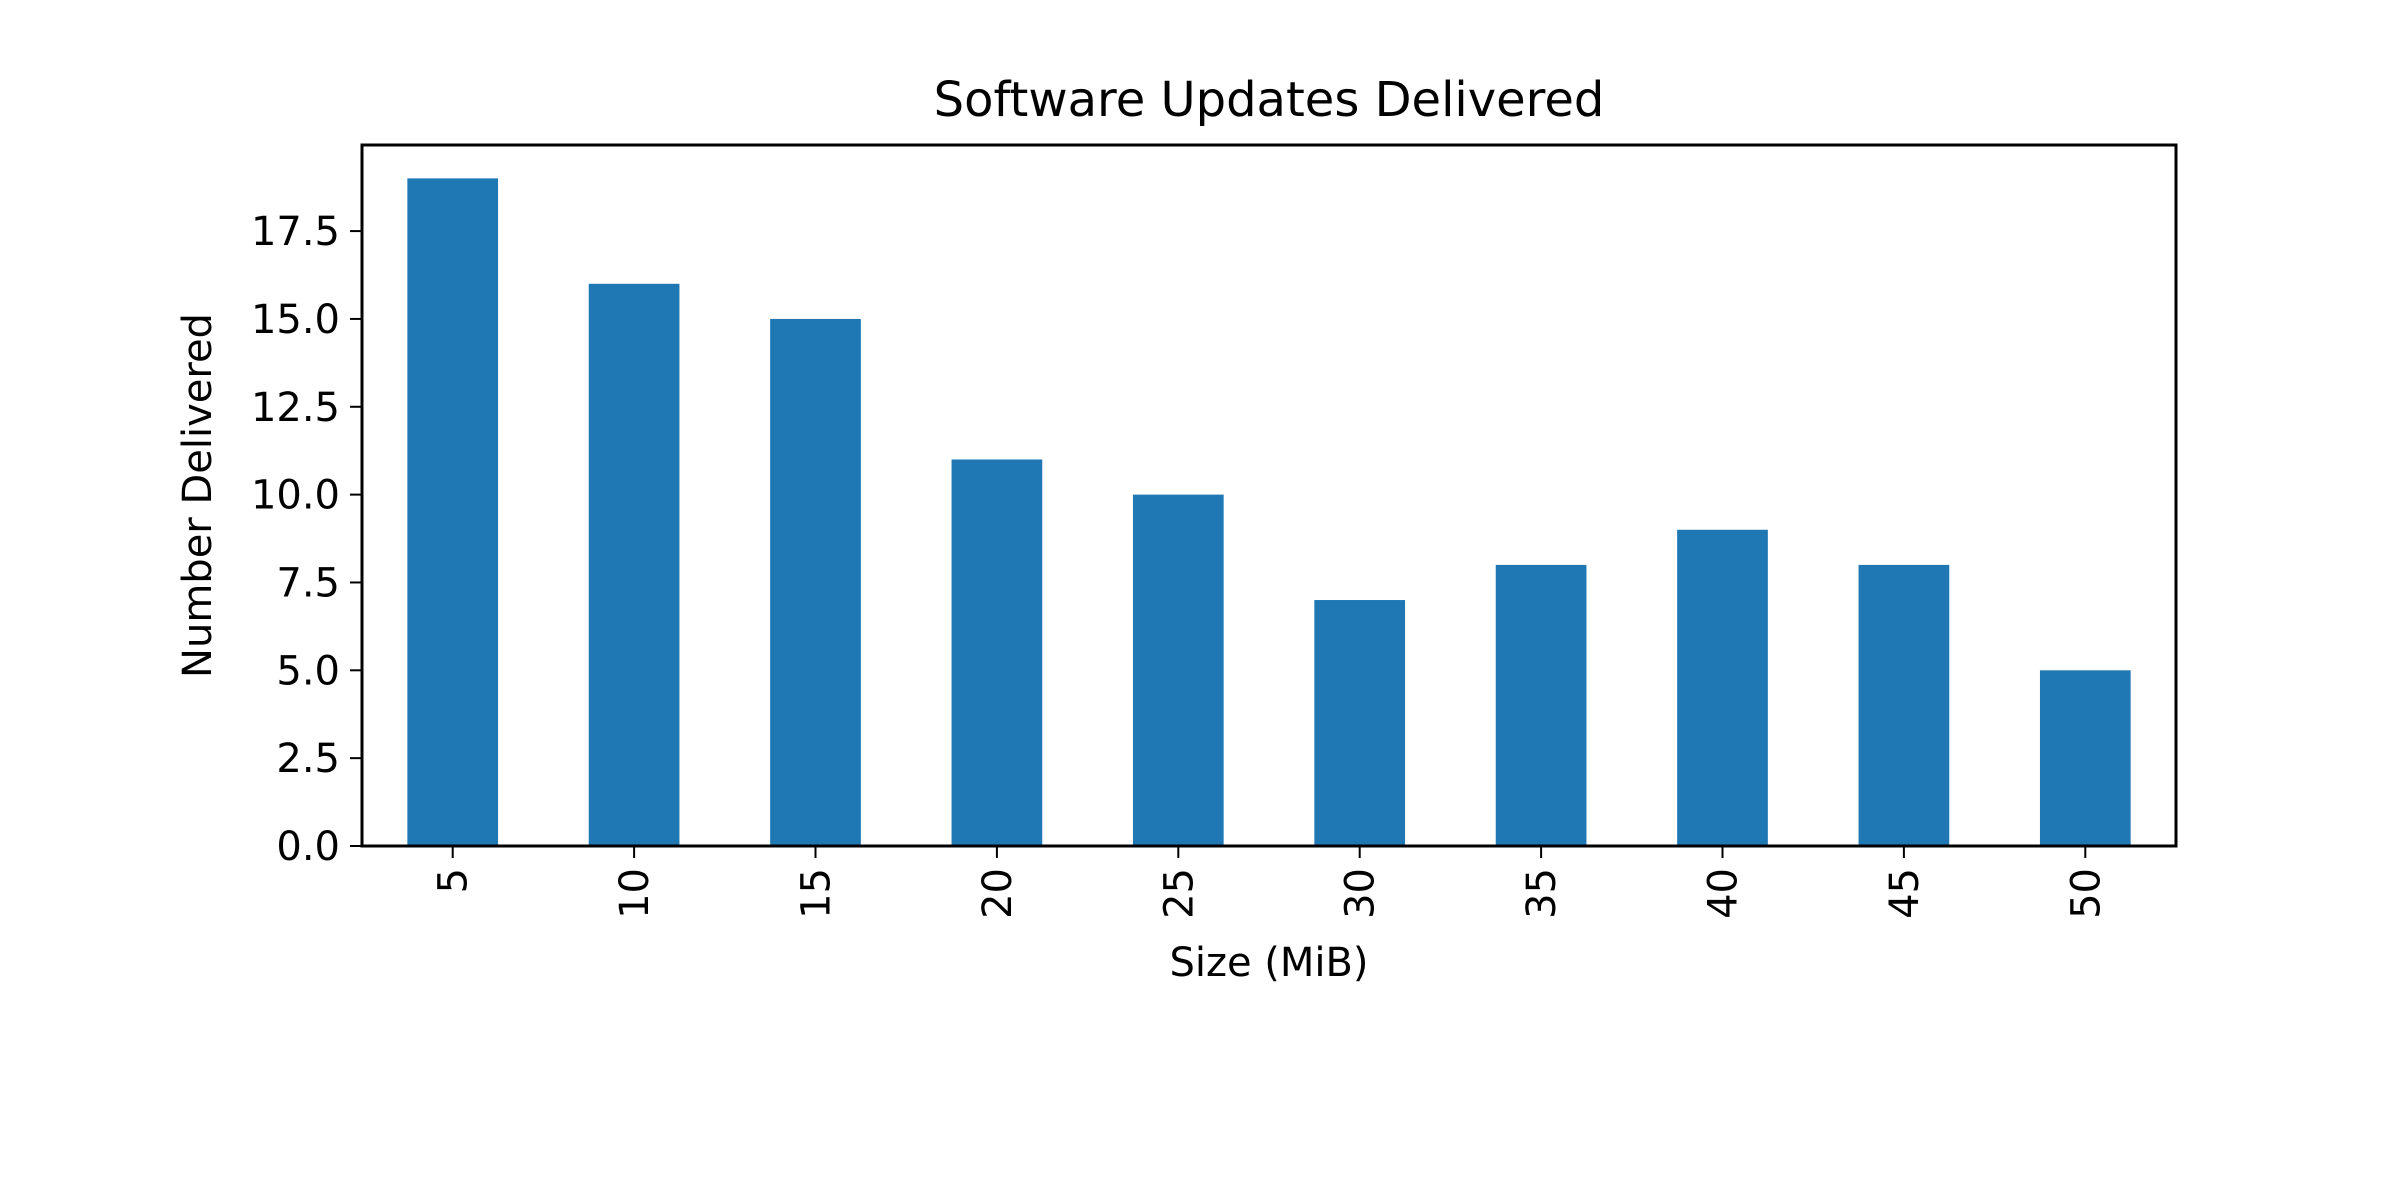 This screenshot has width=2400, height=1200. What do you see at coordinates (1542, 893) in the screenshot?
I see `x-tick-label-35: 35` at bounding box center [1542, 893].